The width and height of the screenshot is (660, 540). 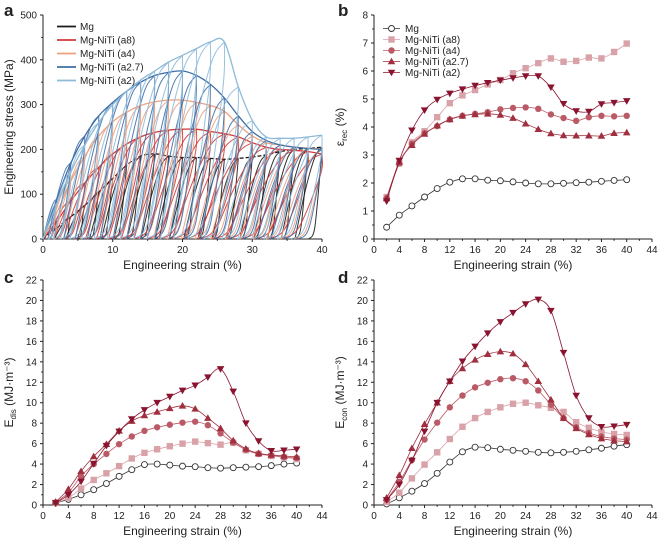 I want to click on y-axis-label: Edis (MJ·m⁻³), so click(x=10, y=393).